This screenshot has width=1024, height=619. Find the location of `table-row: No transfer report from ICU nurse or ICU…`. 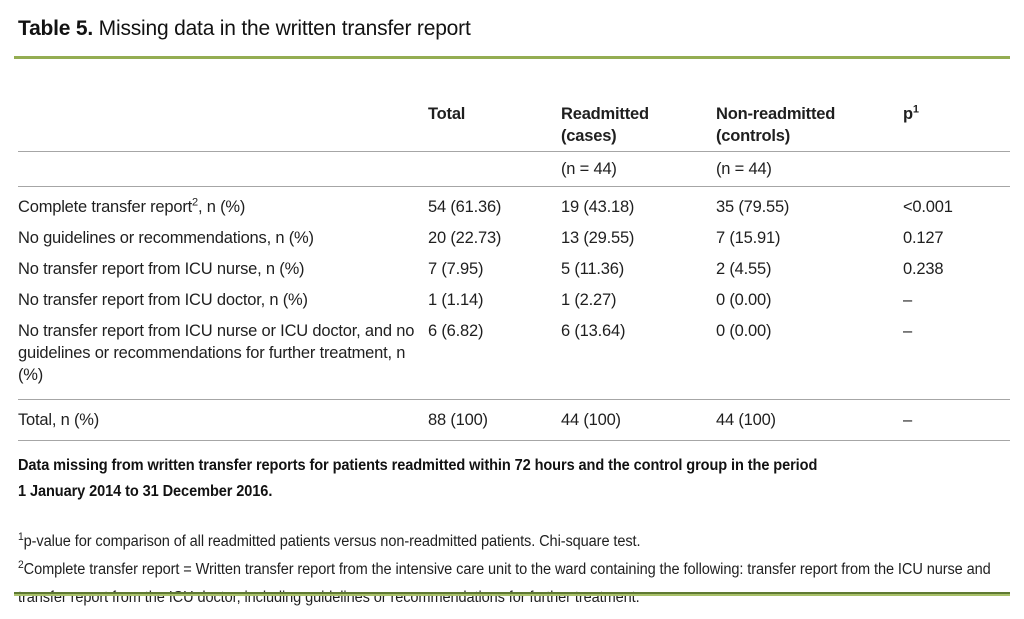

table-row: No transfer report from ICU nurse or ICU… is located at coordinates (514, 357).